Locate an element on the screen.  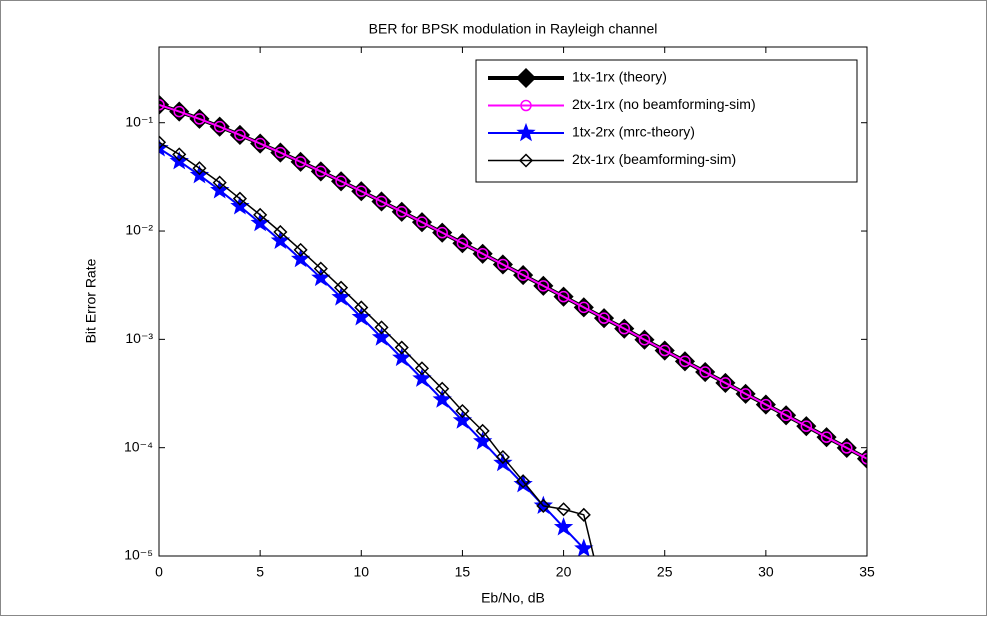
y-tick-label: 10⁻⁵ is located at coordinates (138, 555).